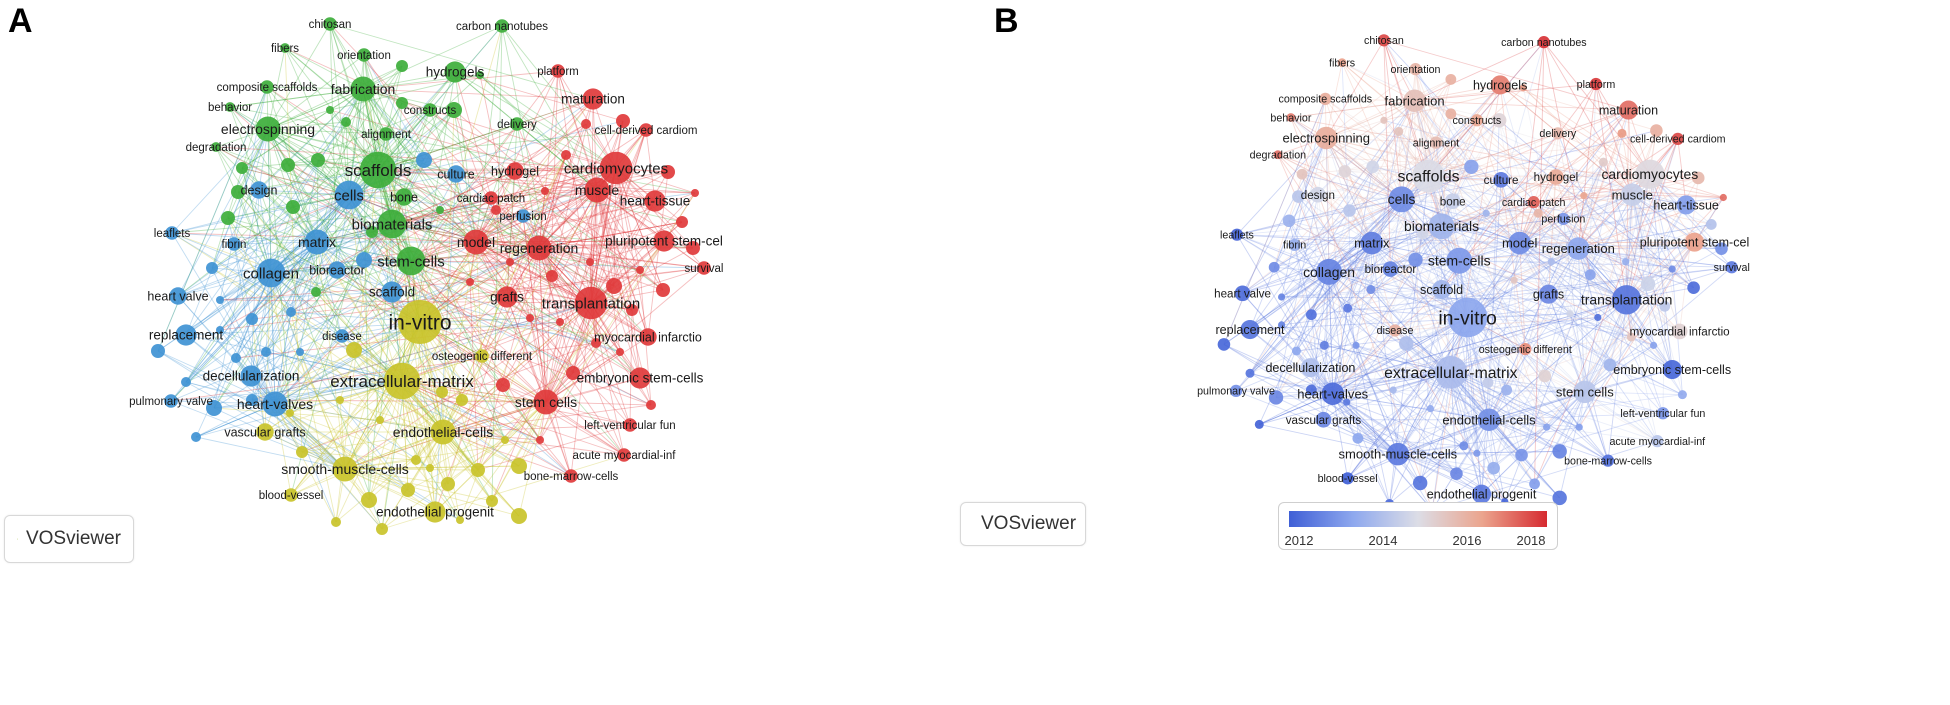 This screenshot has width=1950, height=705. I want to click on term-label-cardiomyocytes: cardiomyocytes, so click(616, 168).